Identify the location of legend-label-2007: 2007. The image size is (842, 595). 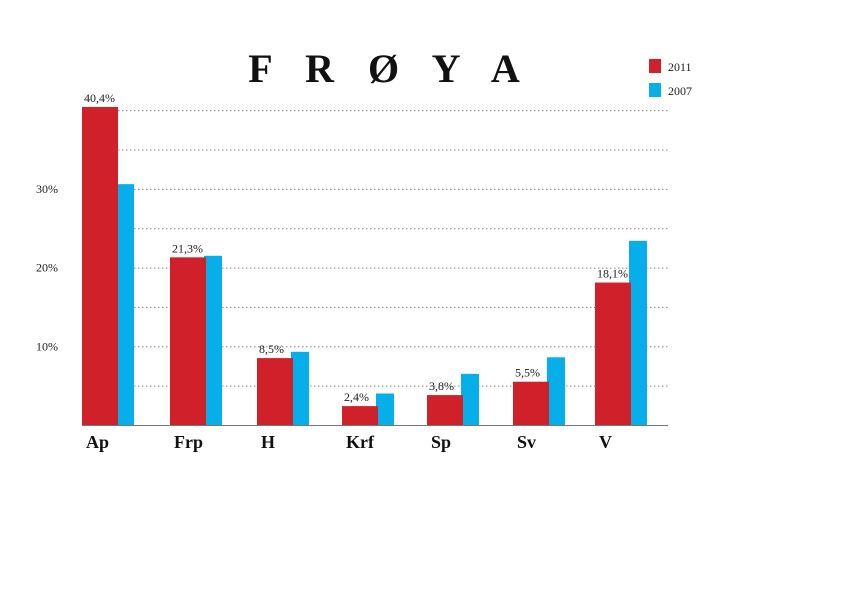
(680, 91).